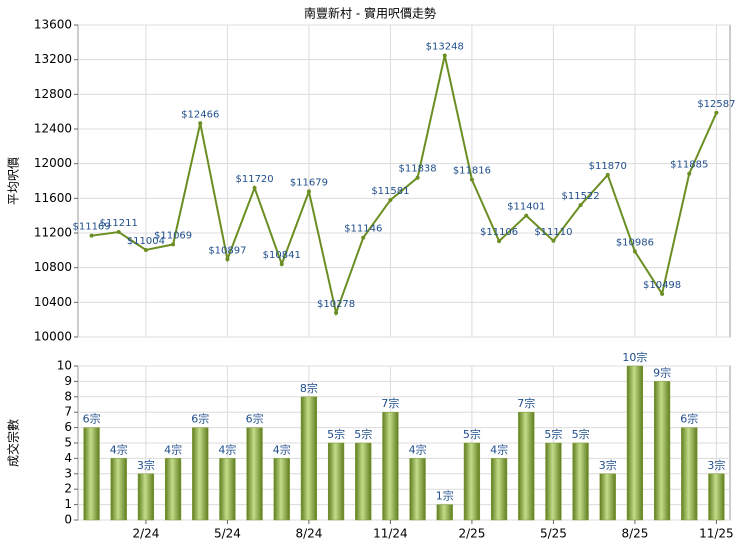 The image size is (740, 550). Describe the element at coordinates (68, 458) in the screenshot. I see `y-tick-label: 4` at that location.